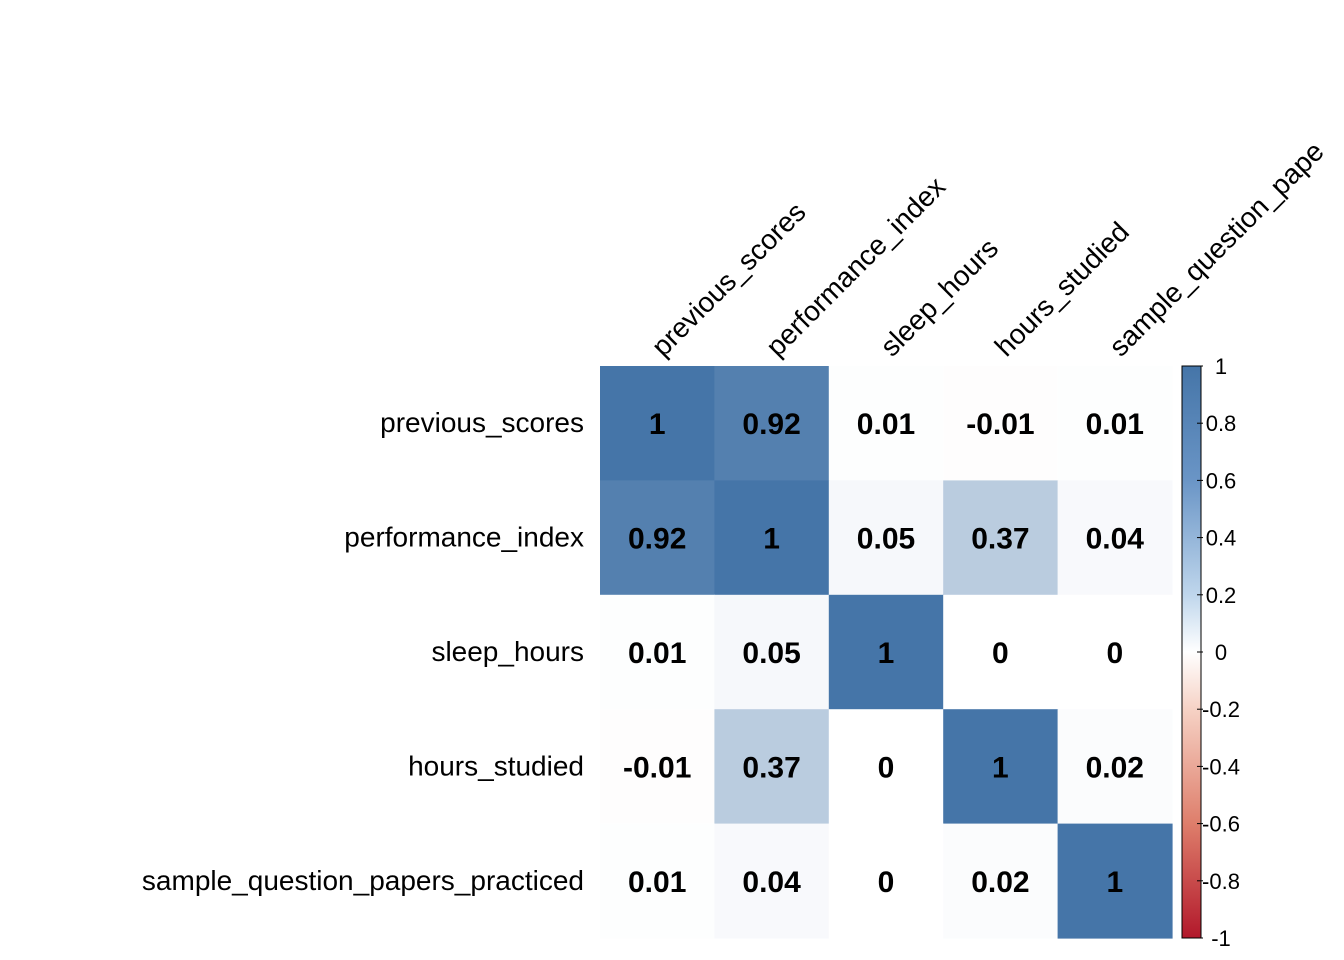 The width and height of the screenshot is (1344, 960). What do you see at coordinates (1221, 766) in the screenshot?
I see `legend-tick-label: -0.4` at bounding box center [1221, 766].